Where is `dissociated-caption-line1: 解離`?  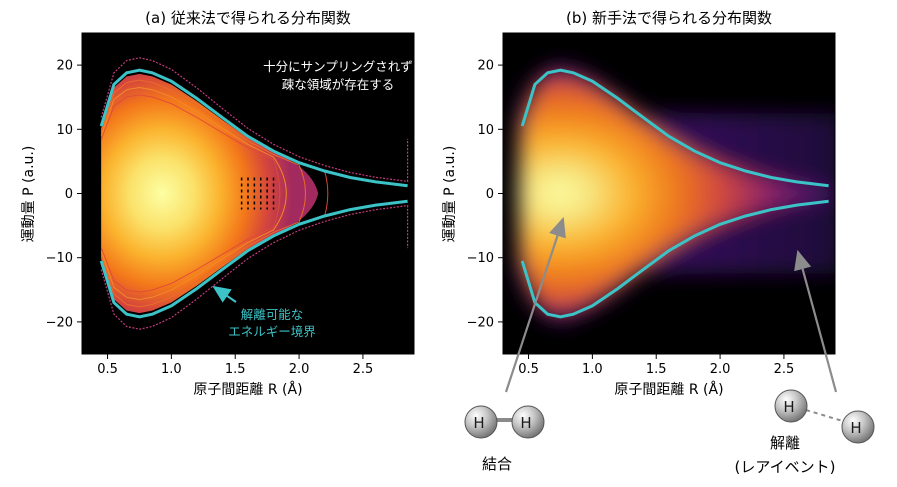 dissociated-caption-line1: 解離 is located at coordinates (785, 443).